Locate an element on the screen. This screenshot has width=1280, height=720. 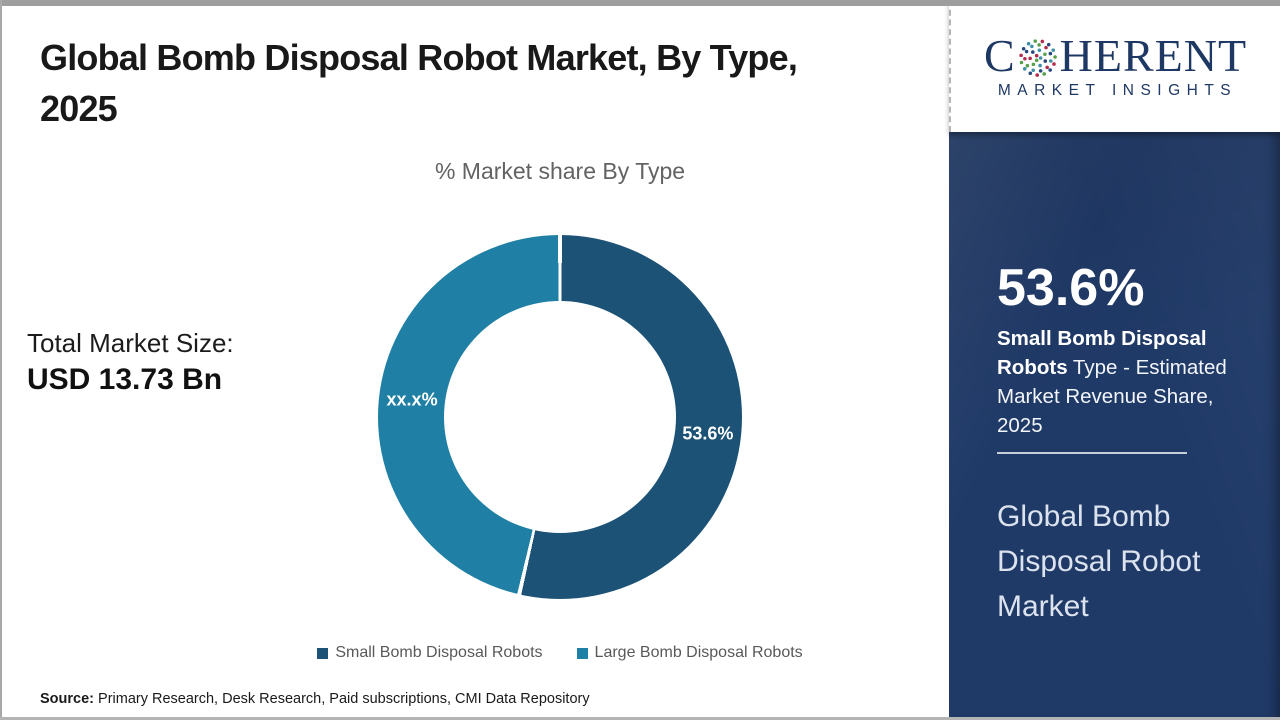
logo-tagline: MARKET INSIGHTS is located at coordinates (1117, 90).